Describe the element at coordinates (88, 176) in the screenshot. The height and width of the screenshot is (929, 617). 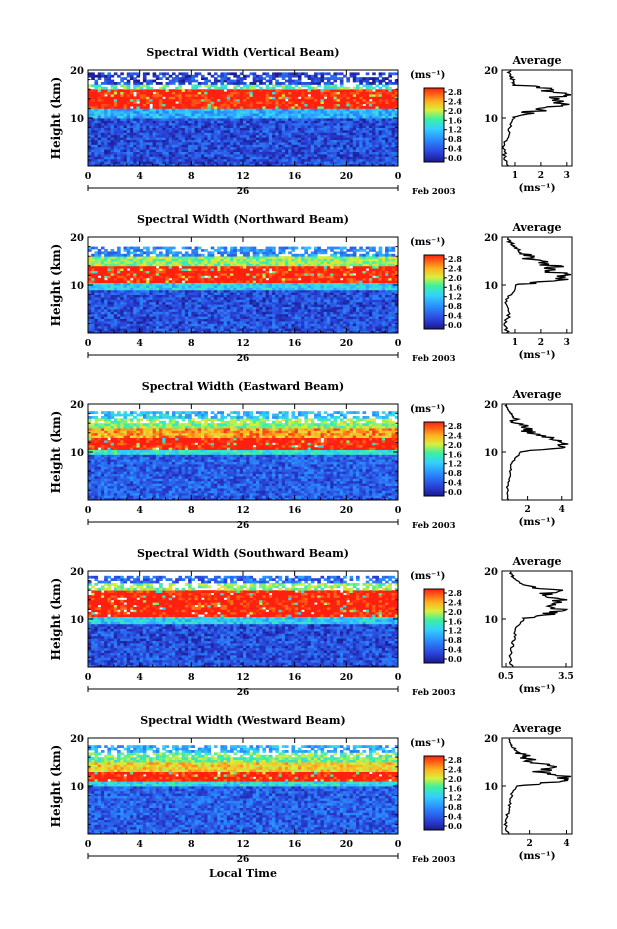
I see `x-tick-label: 0` at that location.